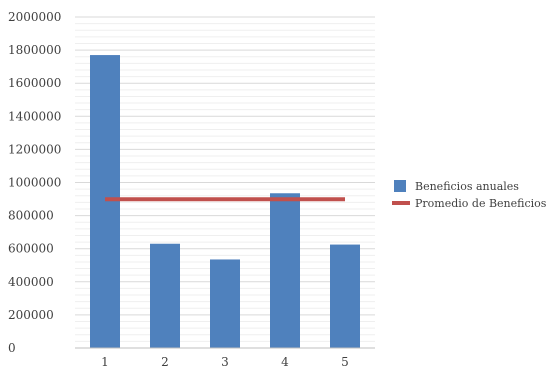 This screenshot has height=369, width=546. What do you see at coordinates (345, 362) in the screenshot?
I see `x-tick-label: 5` at bounding box center [345, 362].